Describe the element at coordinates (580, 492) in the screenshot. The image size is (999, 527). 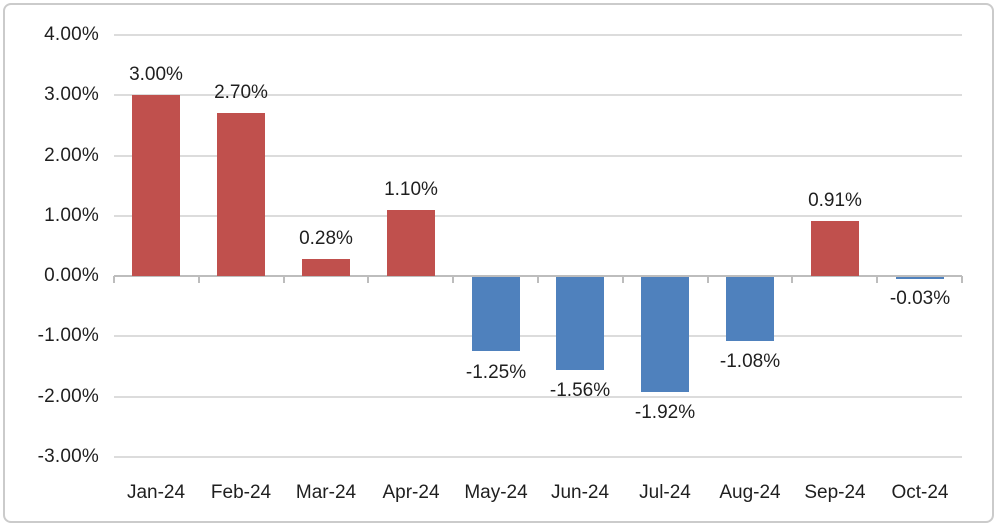
I see `x-axis-tick-label: Jun-24` at that location.